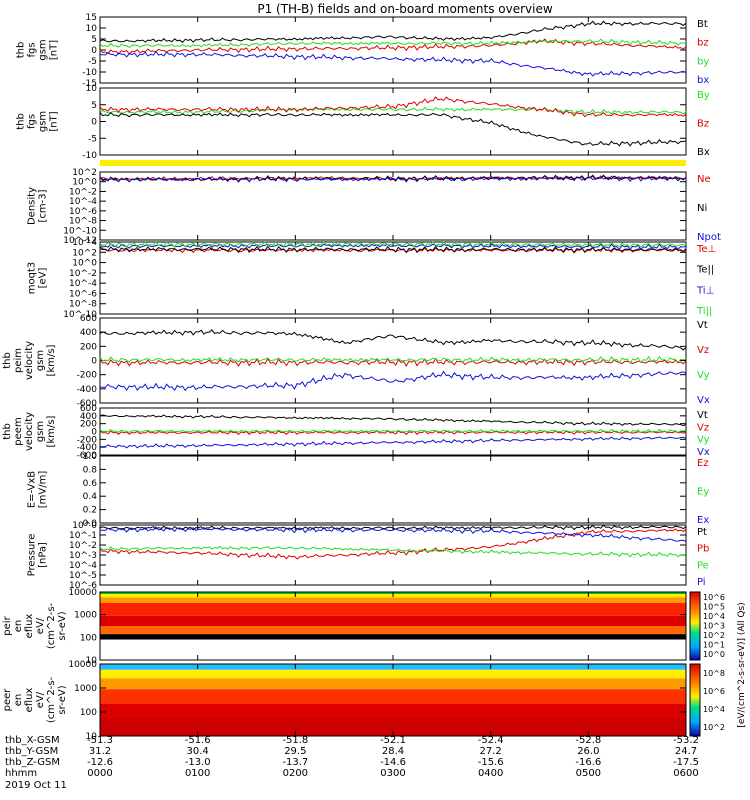 Image resolution: width=750 pixels, height=800 pixels. Describe the element at coordinates (295, 762) in the screenshot. I see `ephem-value: -13.7` at that location.